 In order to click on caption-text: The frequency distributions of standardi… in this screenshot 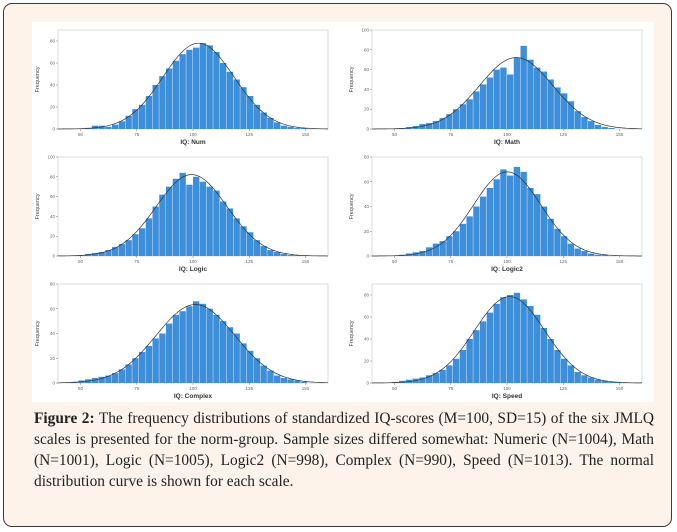, I will do `click(344, 450)`.